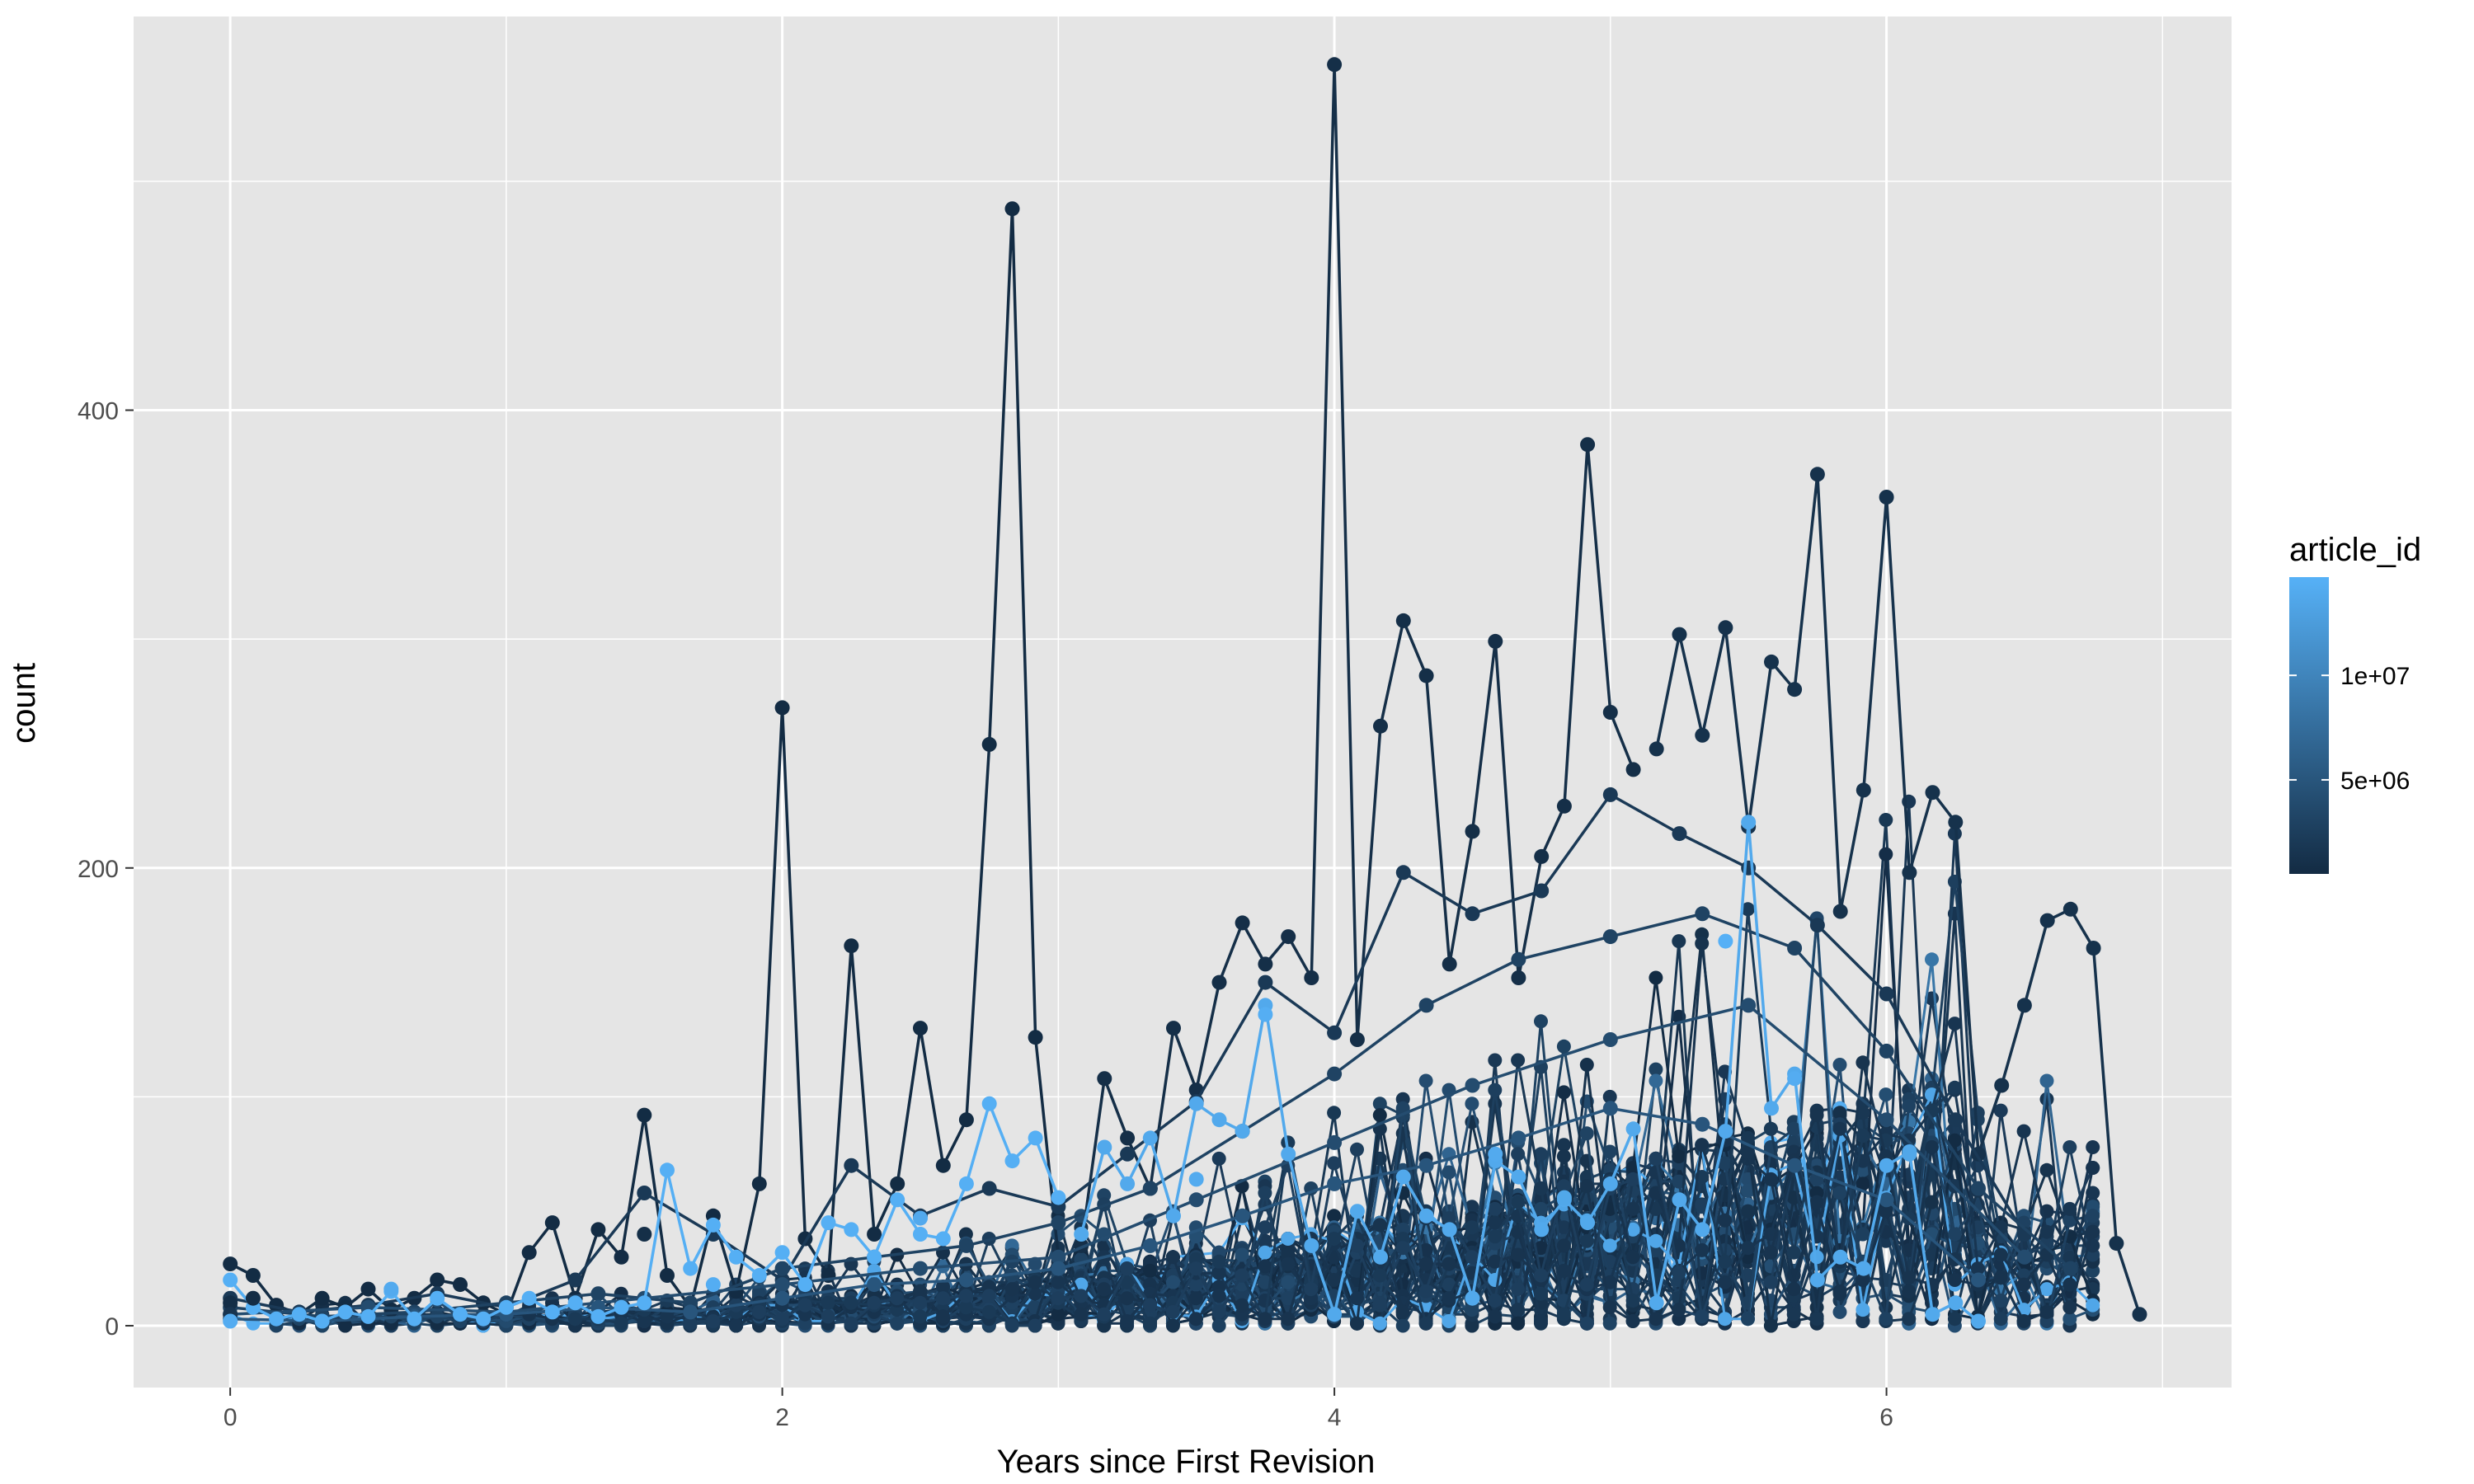 This screenshot has width=2474, height=1484. I want to click on y-tick-label: 200, so click(98, 869).